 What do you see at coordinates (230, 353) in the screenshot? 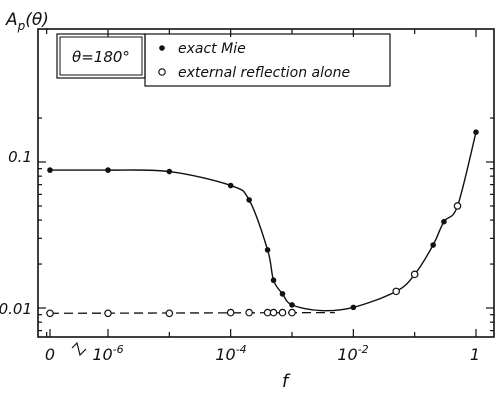
I see `x-tick-label-1e-4: 10⁻⁴` at bounding box center [230, 353].